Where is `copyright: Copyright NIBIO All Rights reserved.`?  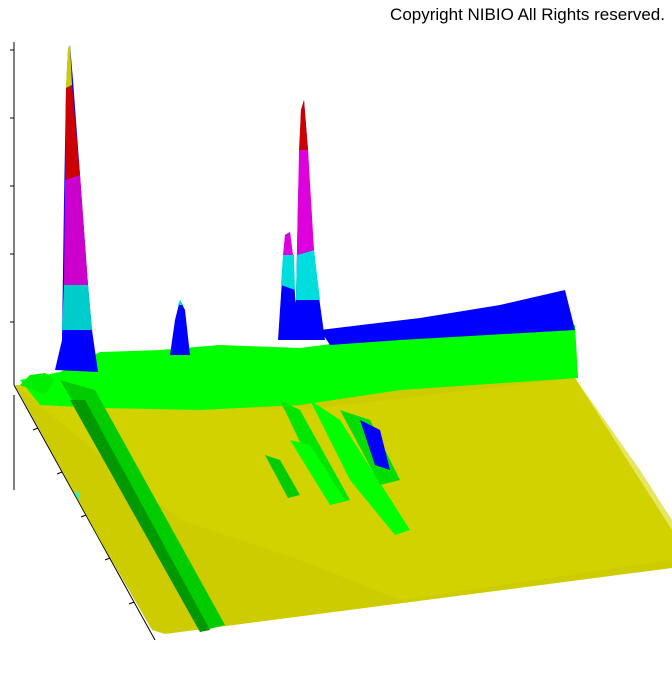
copyright: Copyright NIBIO All Rights reserved. is located at coordinates (527, 14).